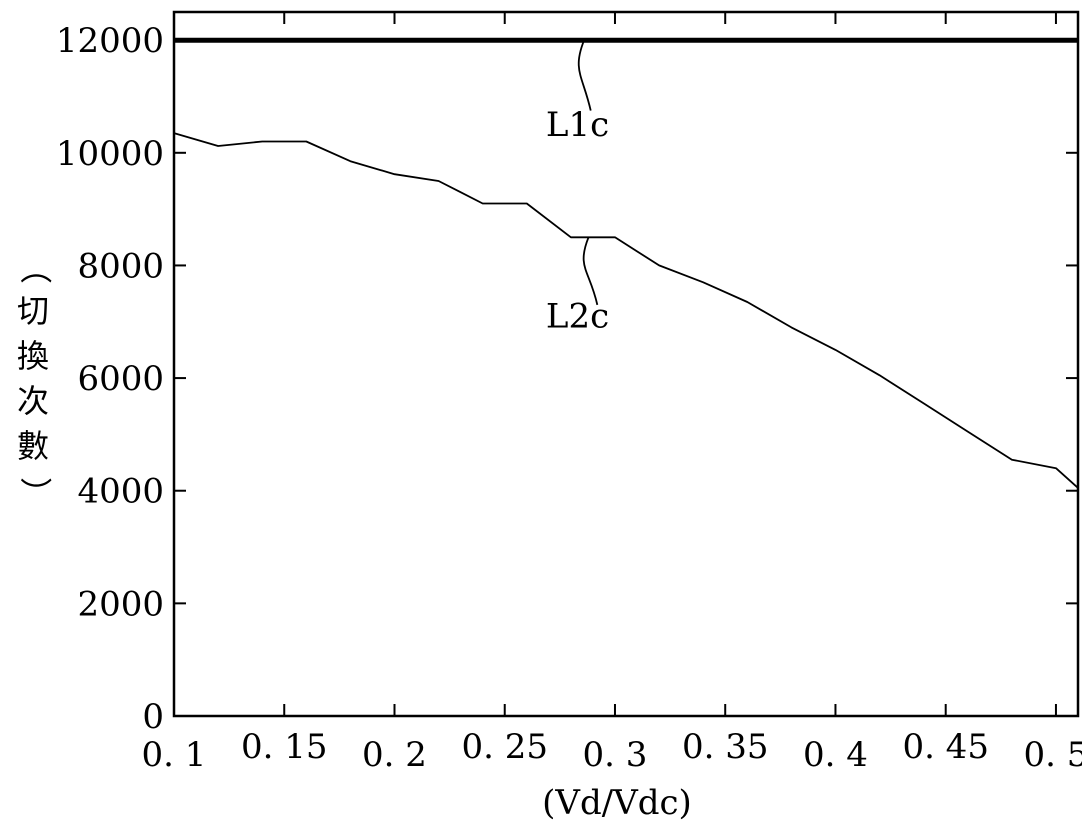  I want to click on y-tick-label: 8000, so click(120, 266).